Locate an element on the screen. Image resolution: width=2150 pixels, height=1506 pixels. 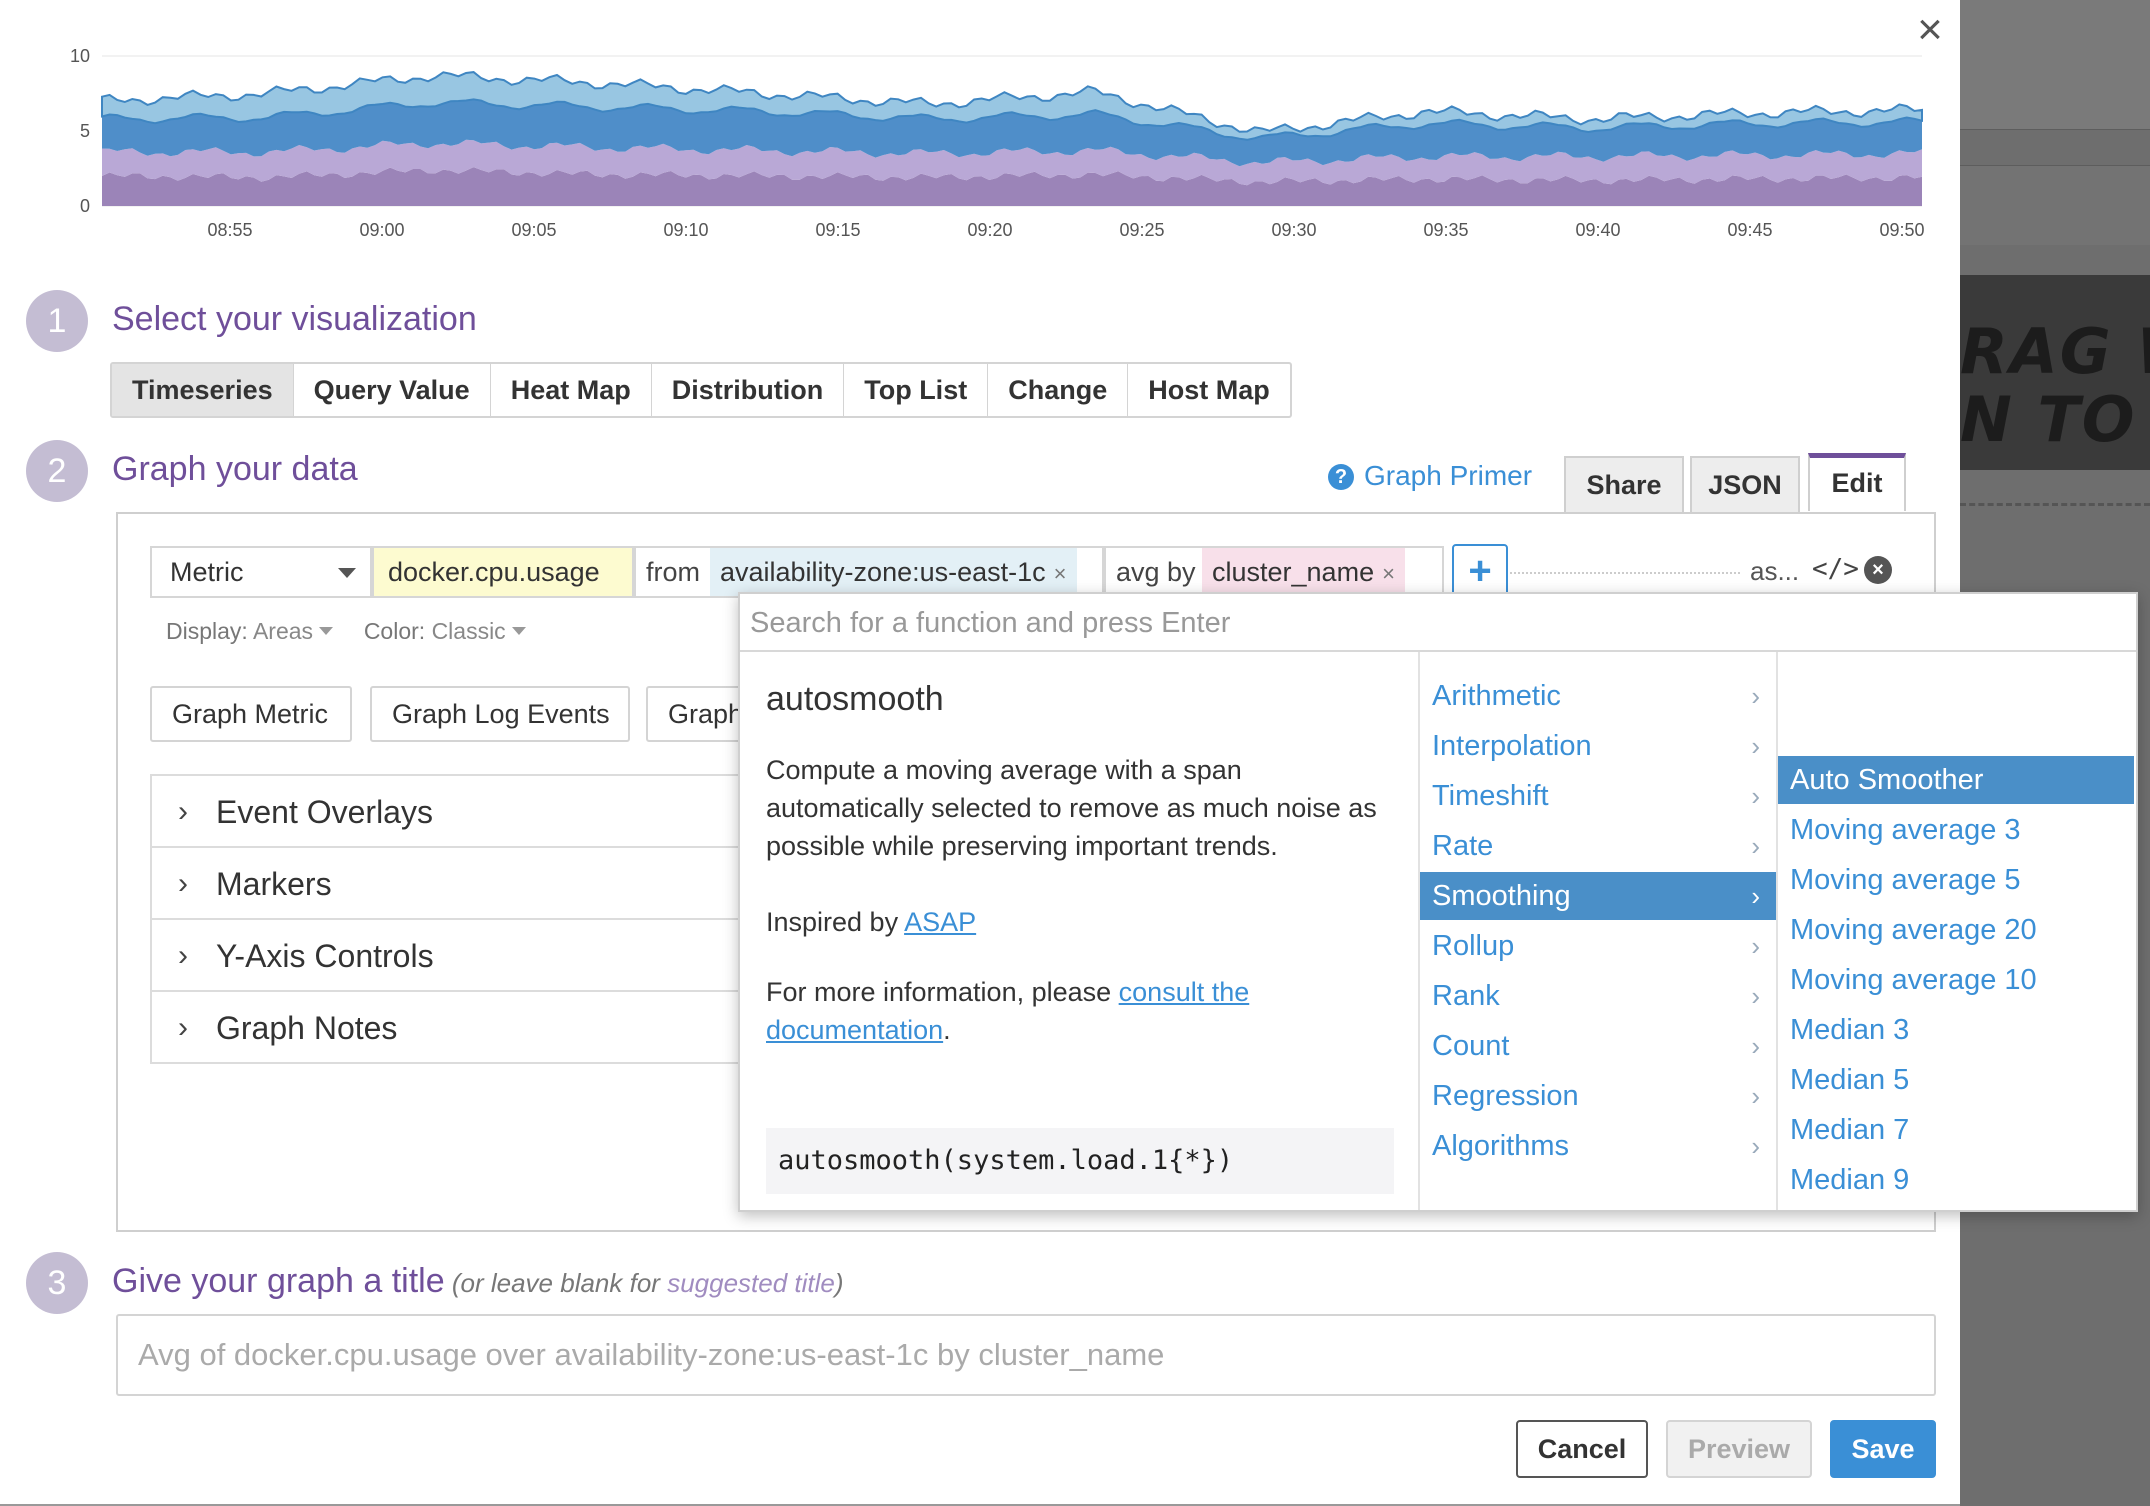
subitem-median-9: Median 9 is located at coordinates (1850, 1180).